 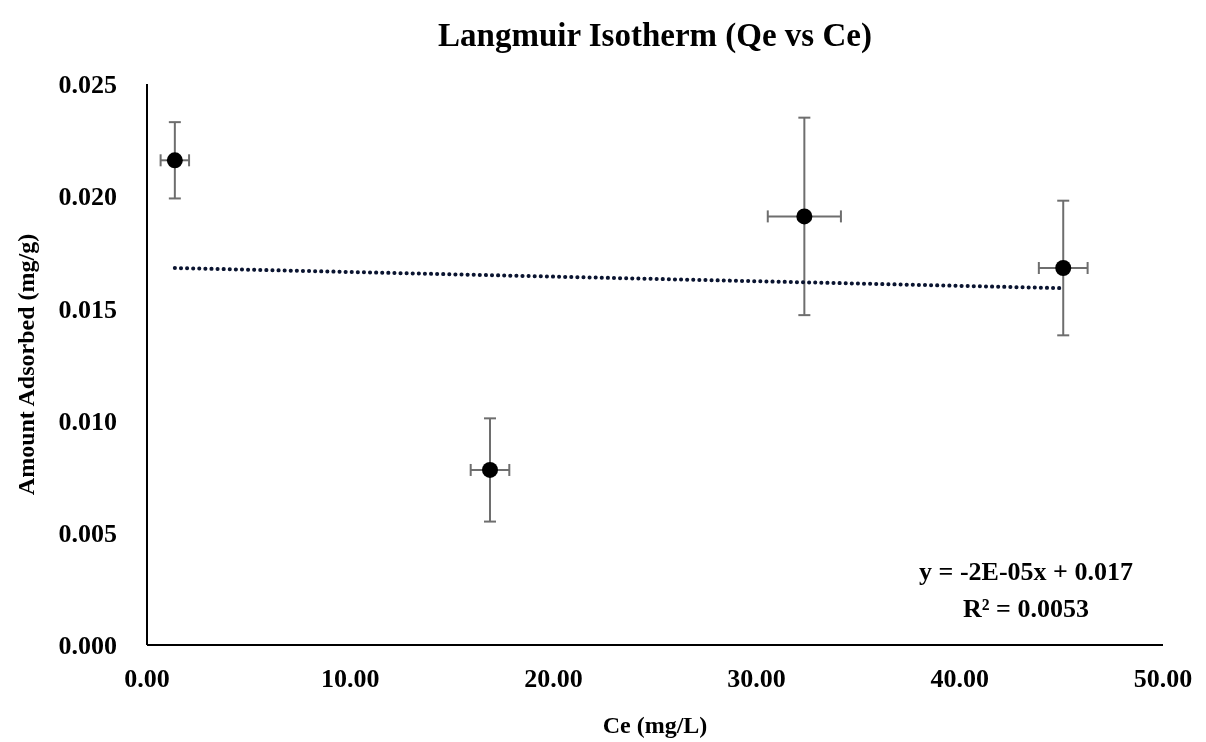 I want to click on y-tick-label: 0.015, so click(x=87, y=309).